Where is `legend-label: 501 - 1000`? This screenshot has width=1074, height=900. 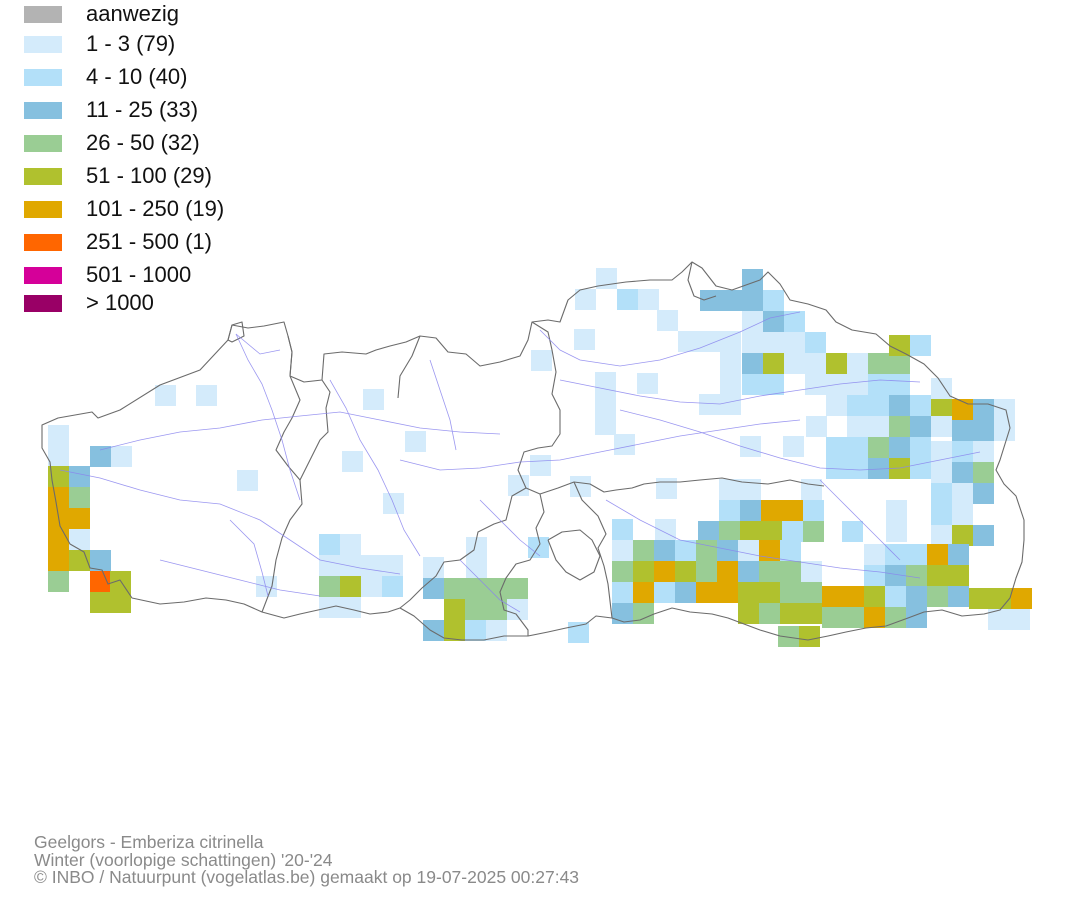
legend-label: 501 - 1000 is located at coordinates (139, 274).